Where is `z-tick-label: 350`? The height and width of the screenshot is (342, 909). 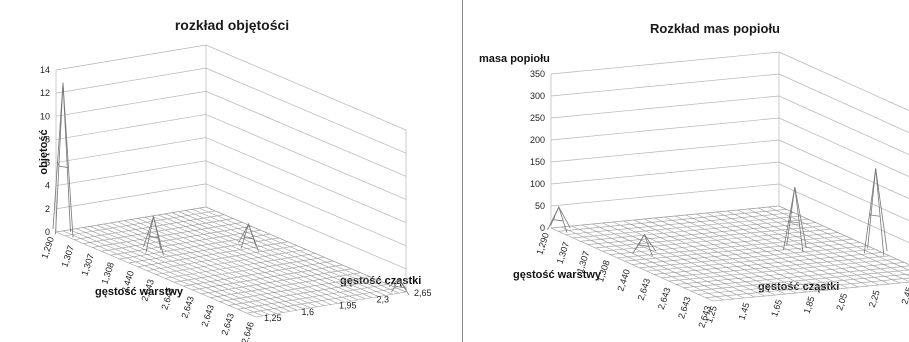
z-tick-label: 350 is located at coordinates (537, 74).